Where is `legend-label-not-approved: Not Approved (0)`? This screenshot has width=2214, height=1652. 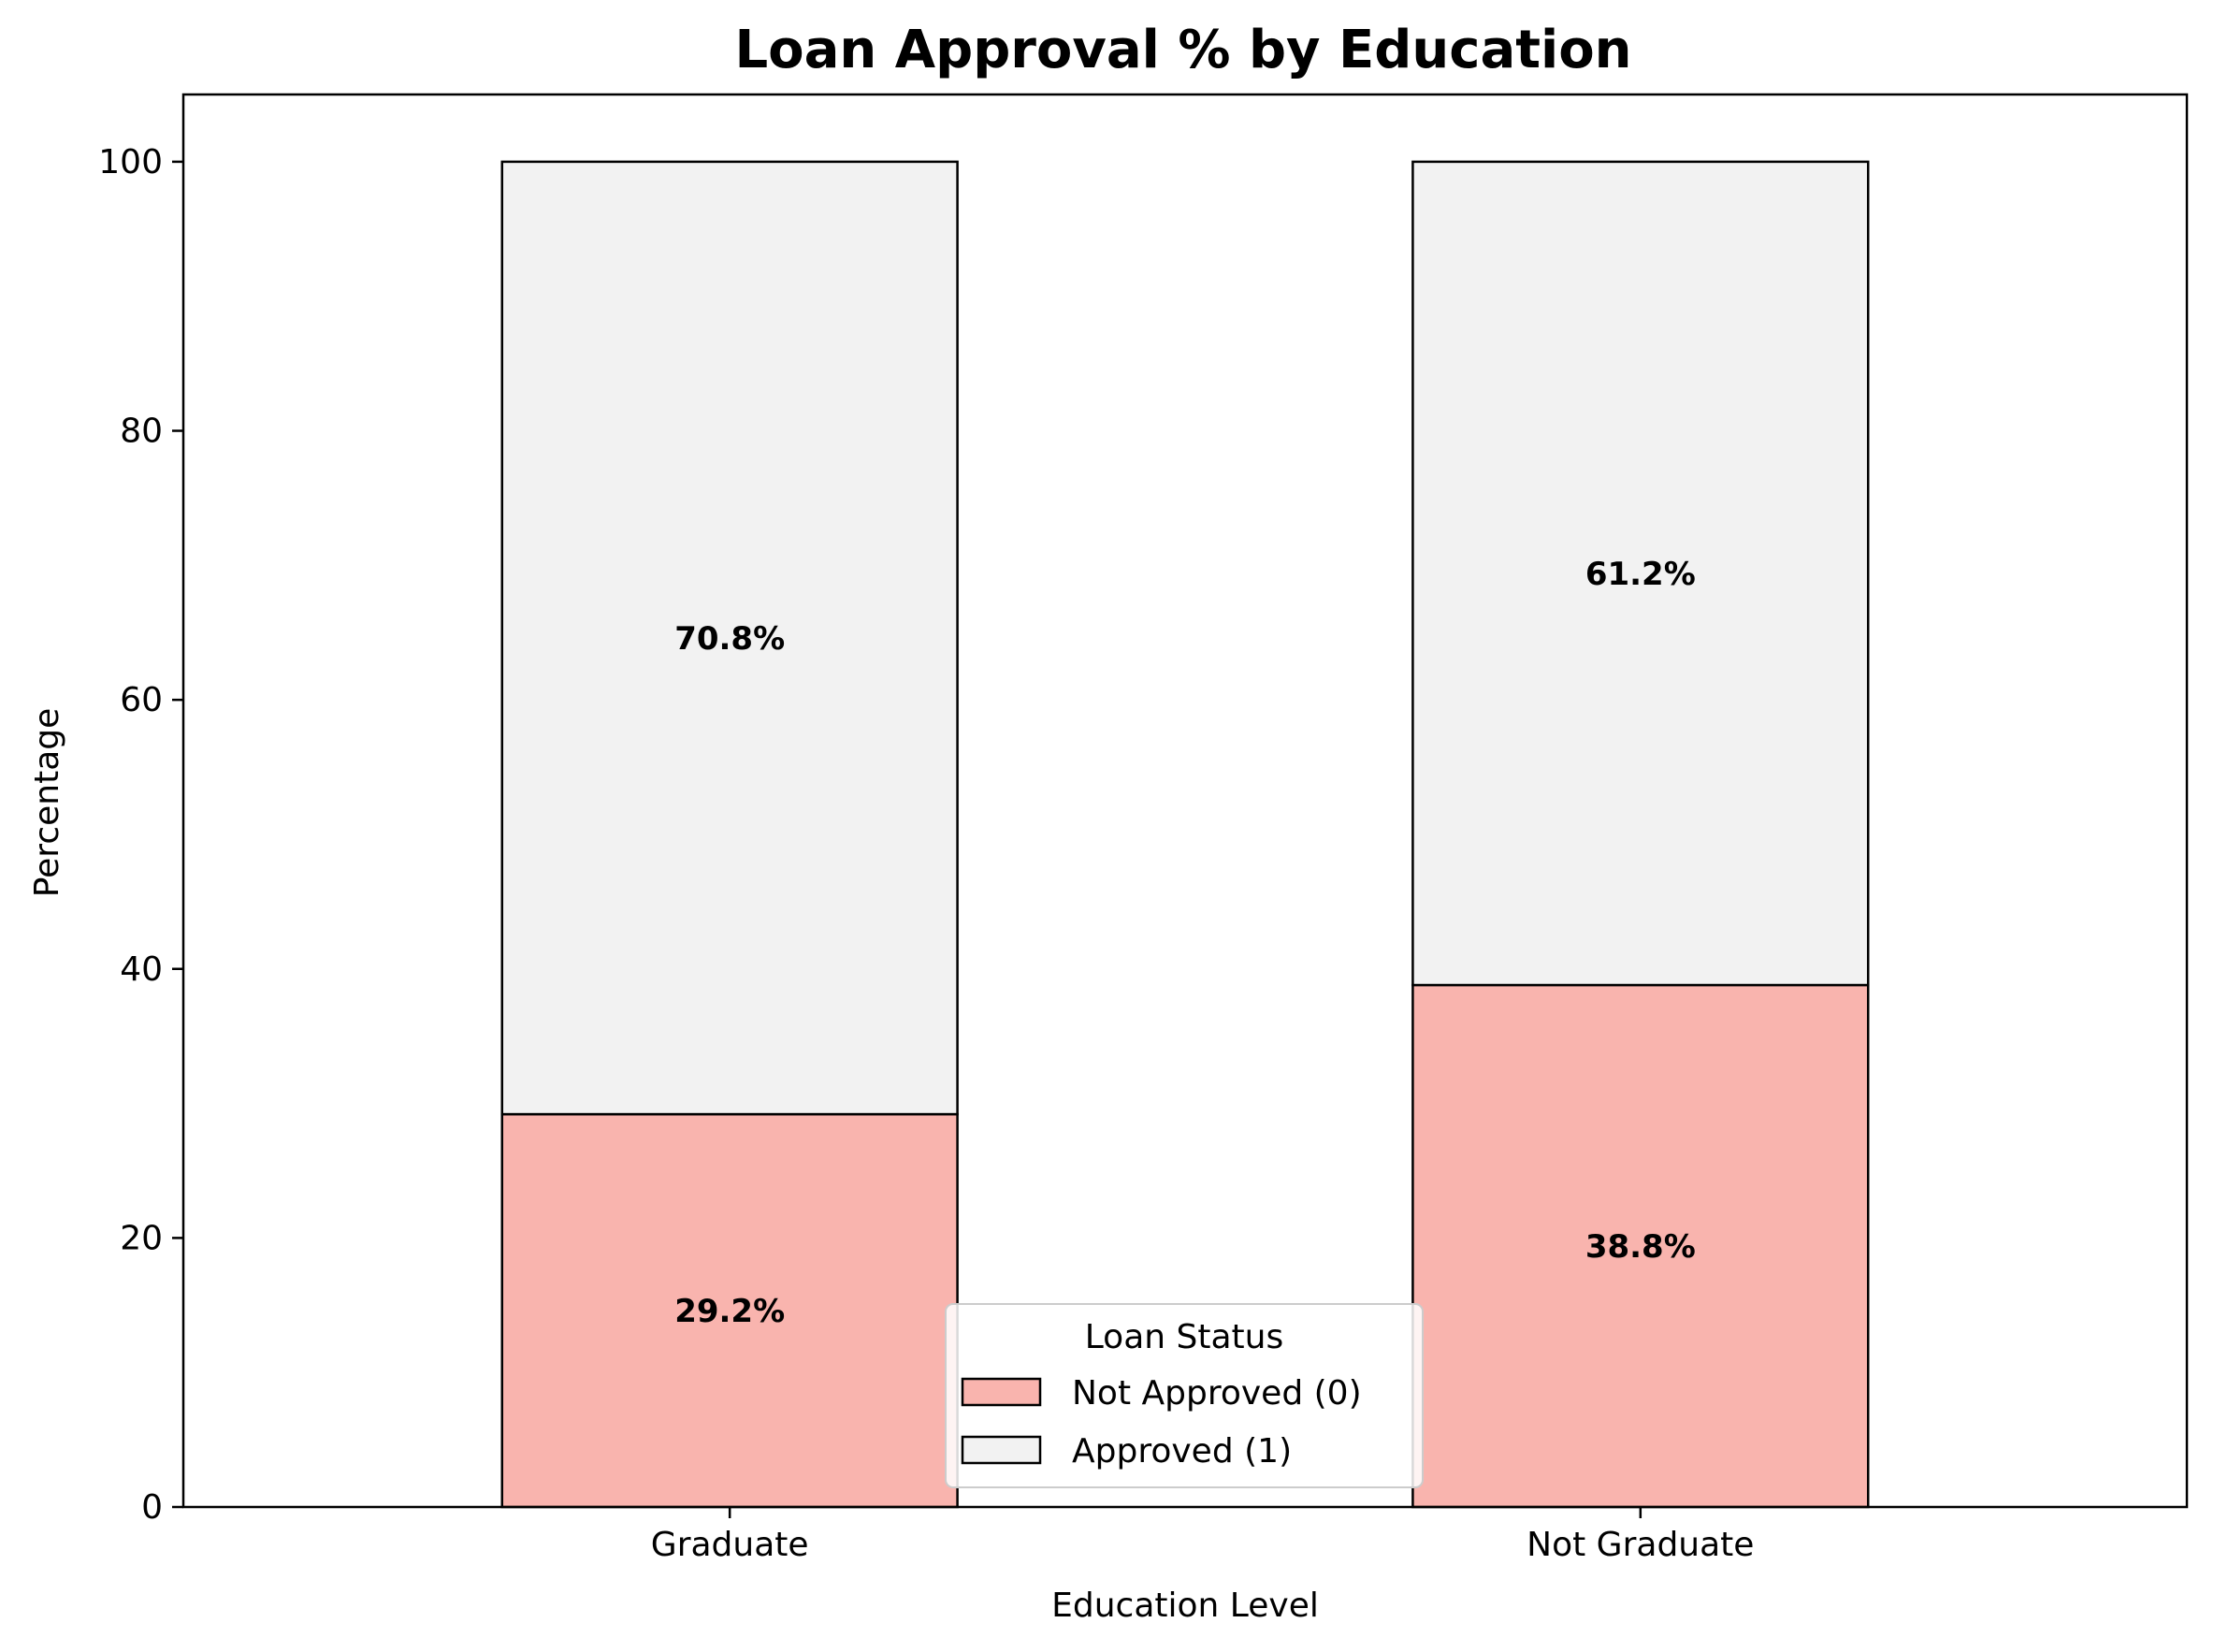
legend-label-not-approved: Not Approved (0) is located at coordinates (1217, 1393).